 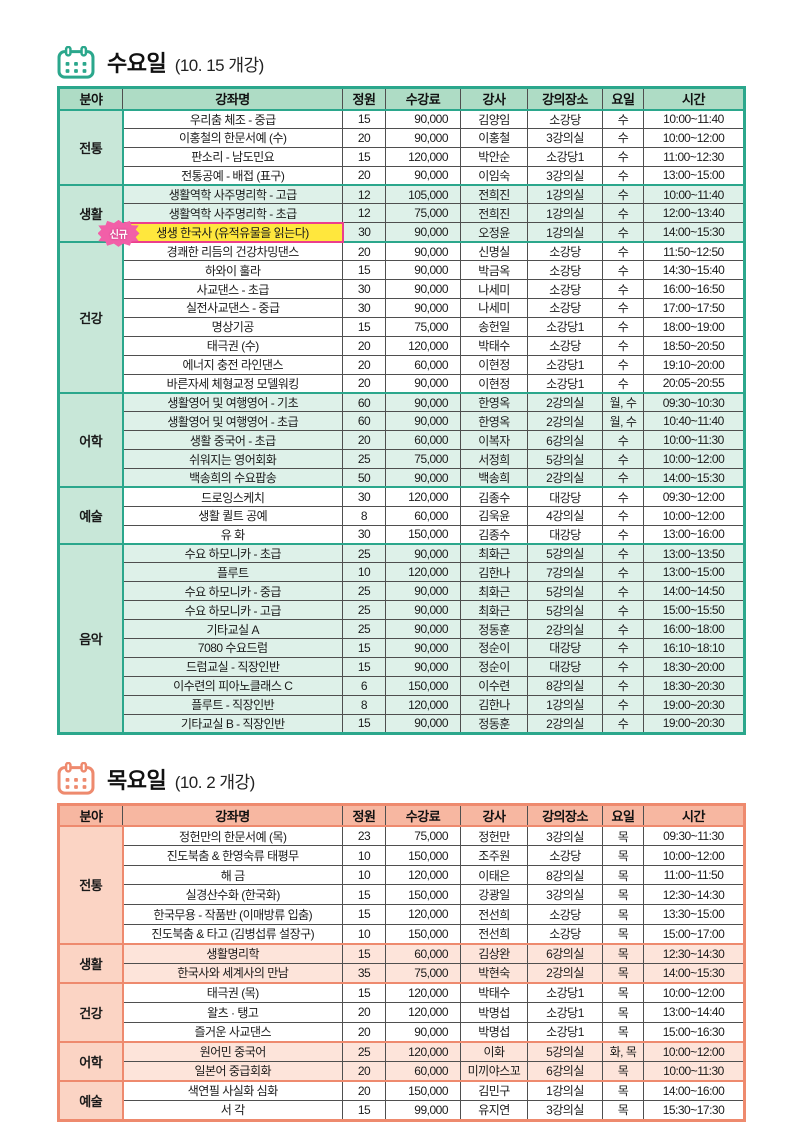 I want to click on table-row: 기타교실 A 25 90,000 정동훈 2강의실 수 16:00~18:00, so click(x=402, y=629).